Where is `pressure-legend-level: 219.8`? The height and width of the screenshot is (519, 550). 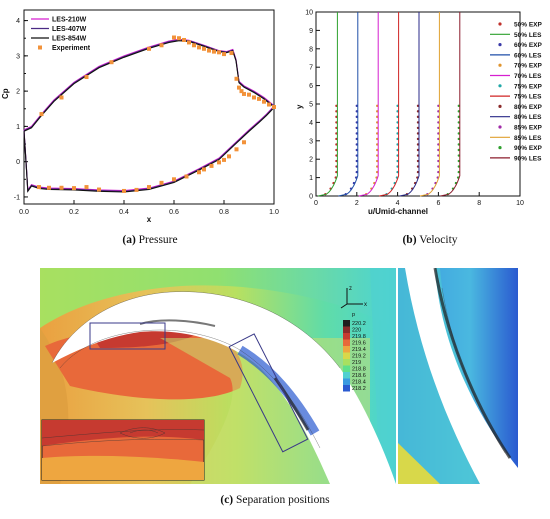 pressure-legend-level: 219.8 is located at coordinates (359, 337).